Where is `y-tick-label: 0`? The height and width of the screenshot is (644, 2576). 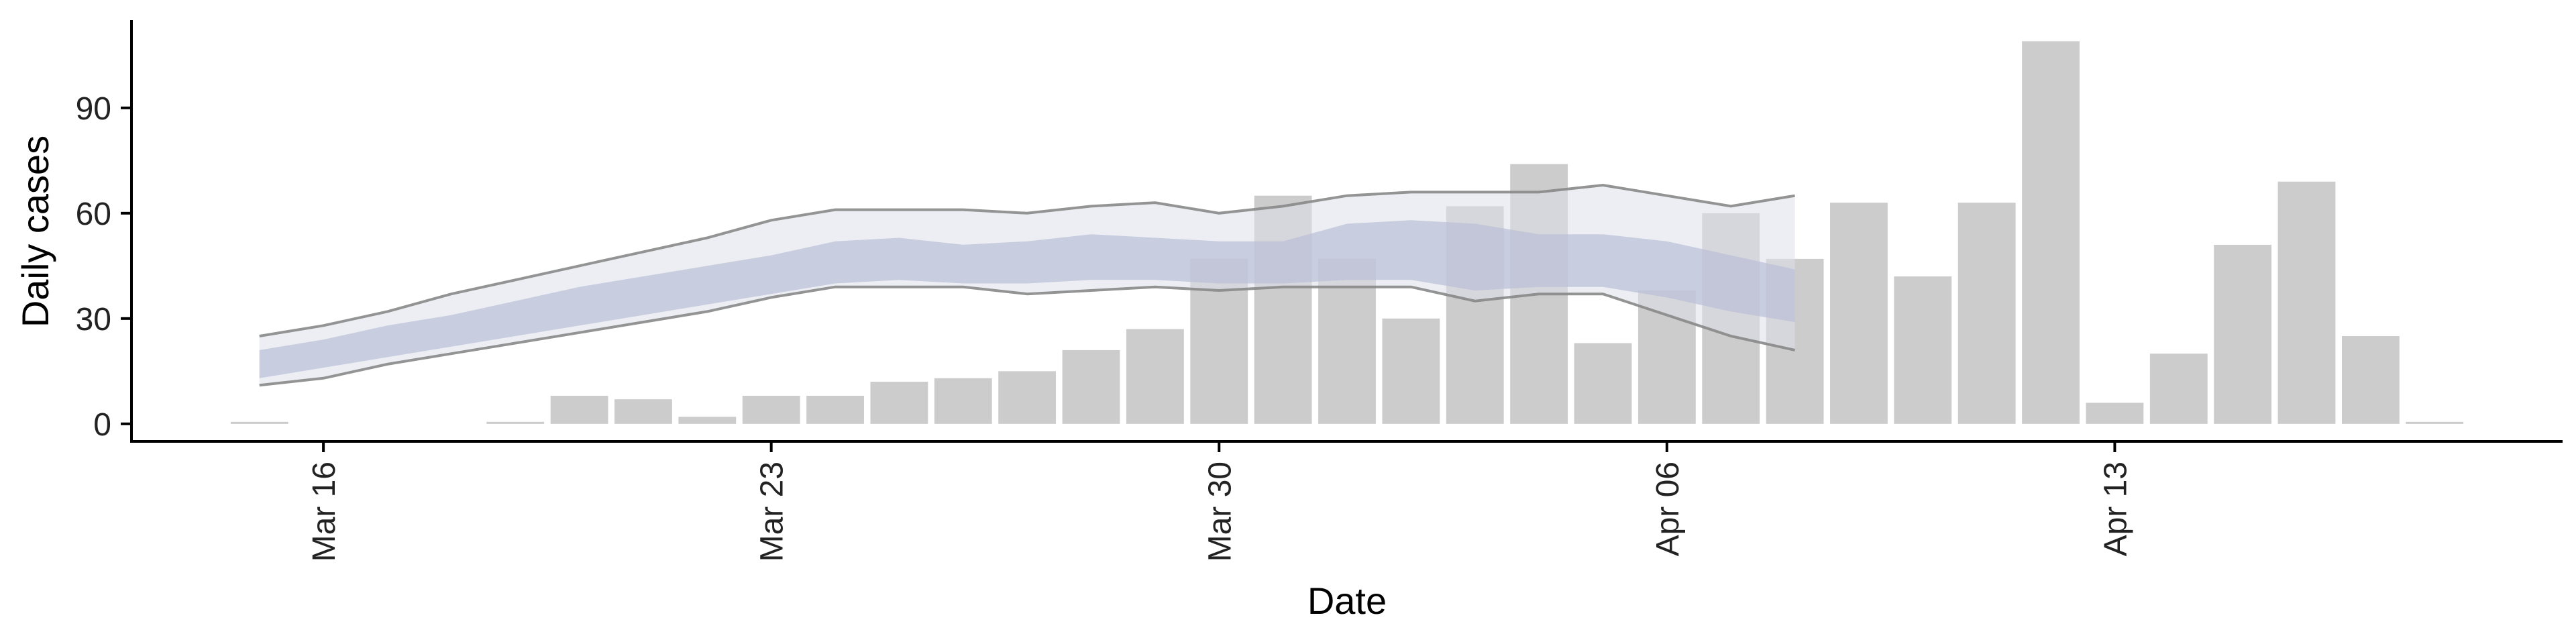 y-tick-label: 0 is located at coordinates (102, 425).